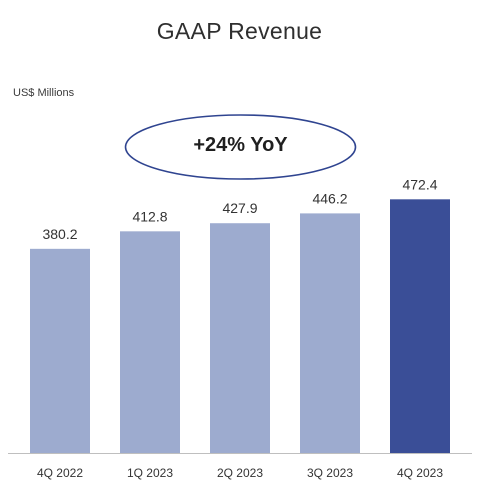  I want to click on value-label: 412.8, so click(149, 216).